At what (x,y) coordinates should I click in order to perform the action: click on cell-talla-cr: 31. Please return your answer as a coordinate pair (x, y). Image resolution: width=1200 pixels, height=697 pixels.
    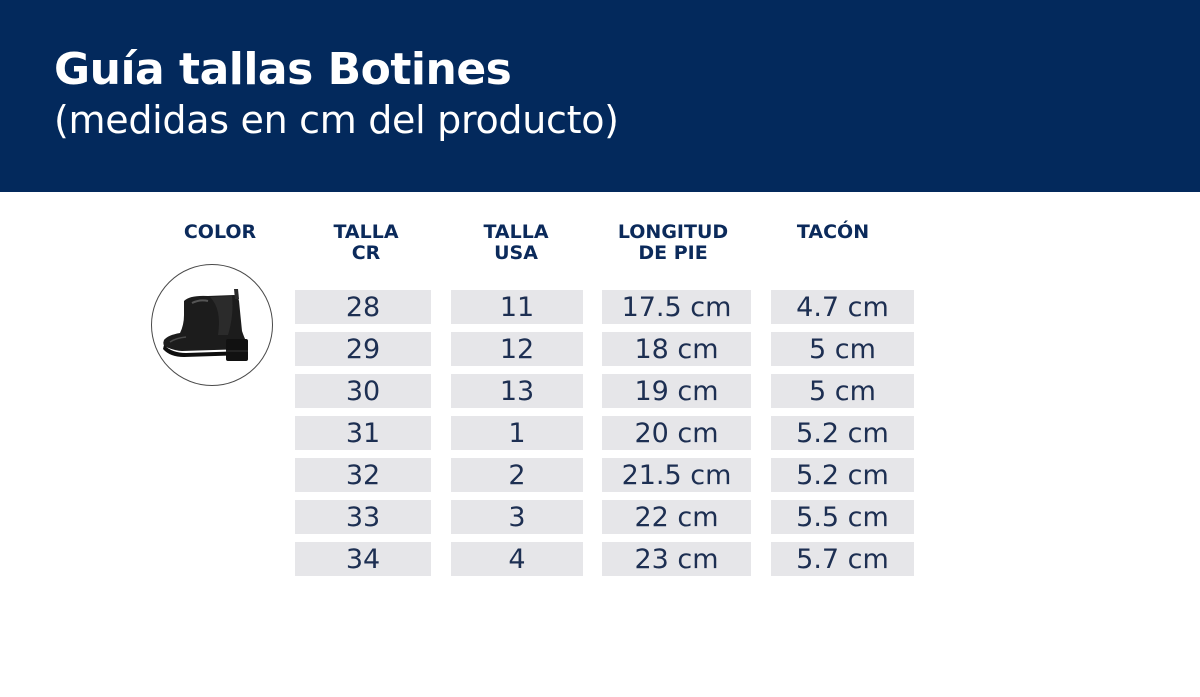
    Looking at the image, I should click on (363, 433).